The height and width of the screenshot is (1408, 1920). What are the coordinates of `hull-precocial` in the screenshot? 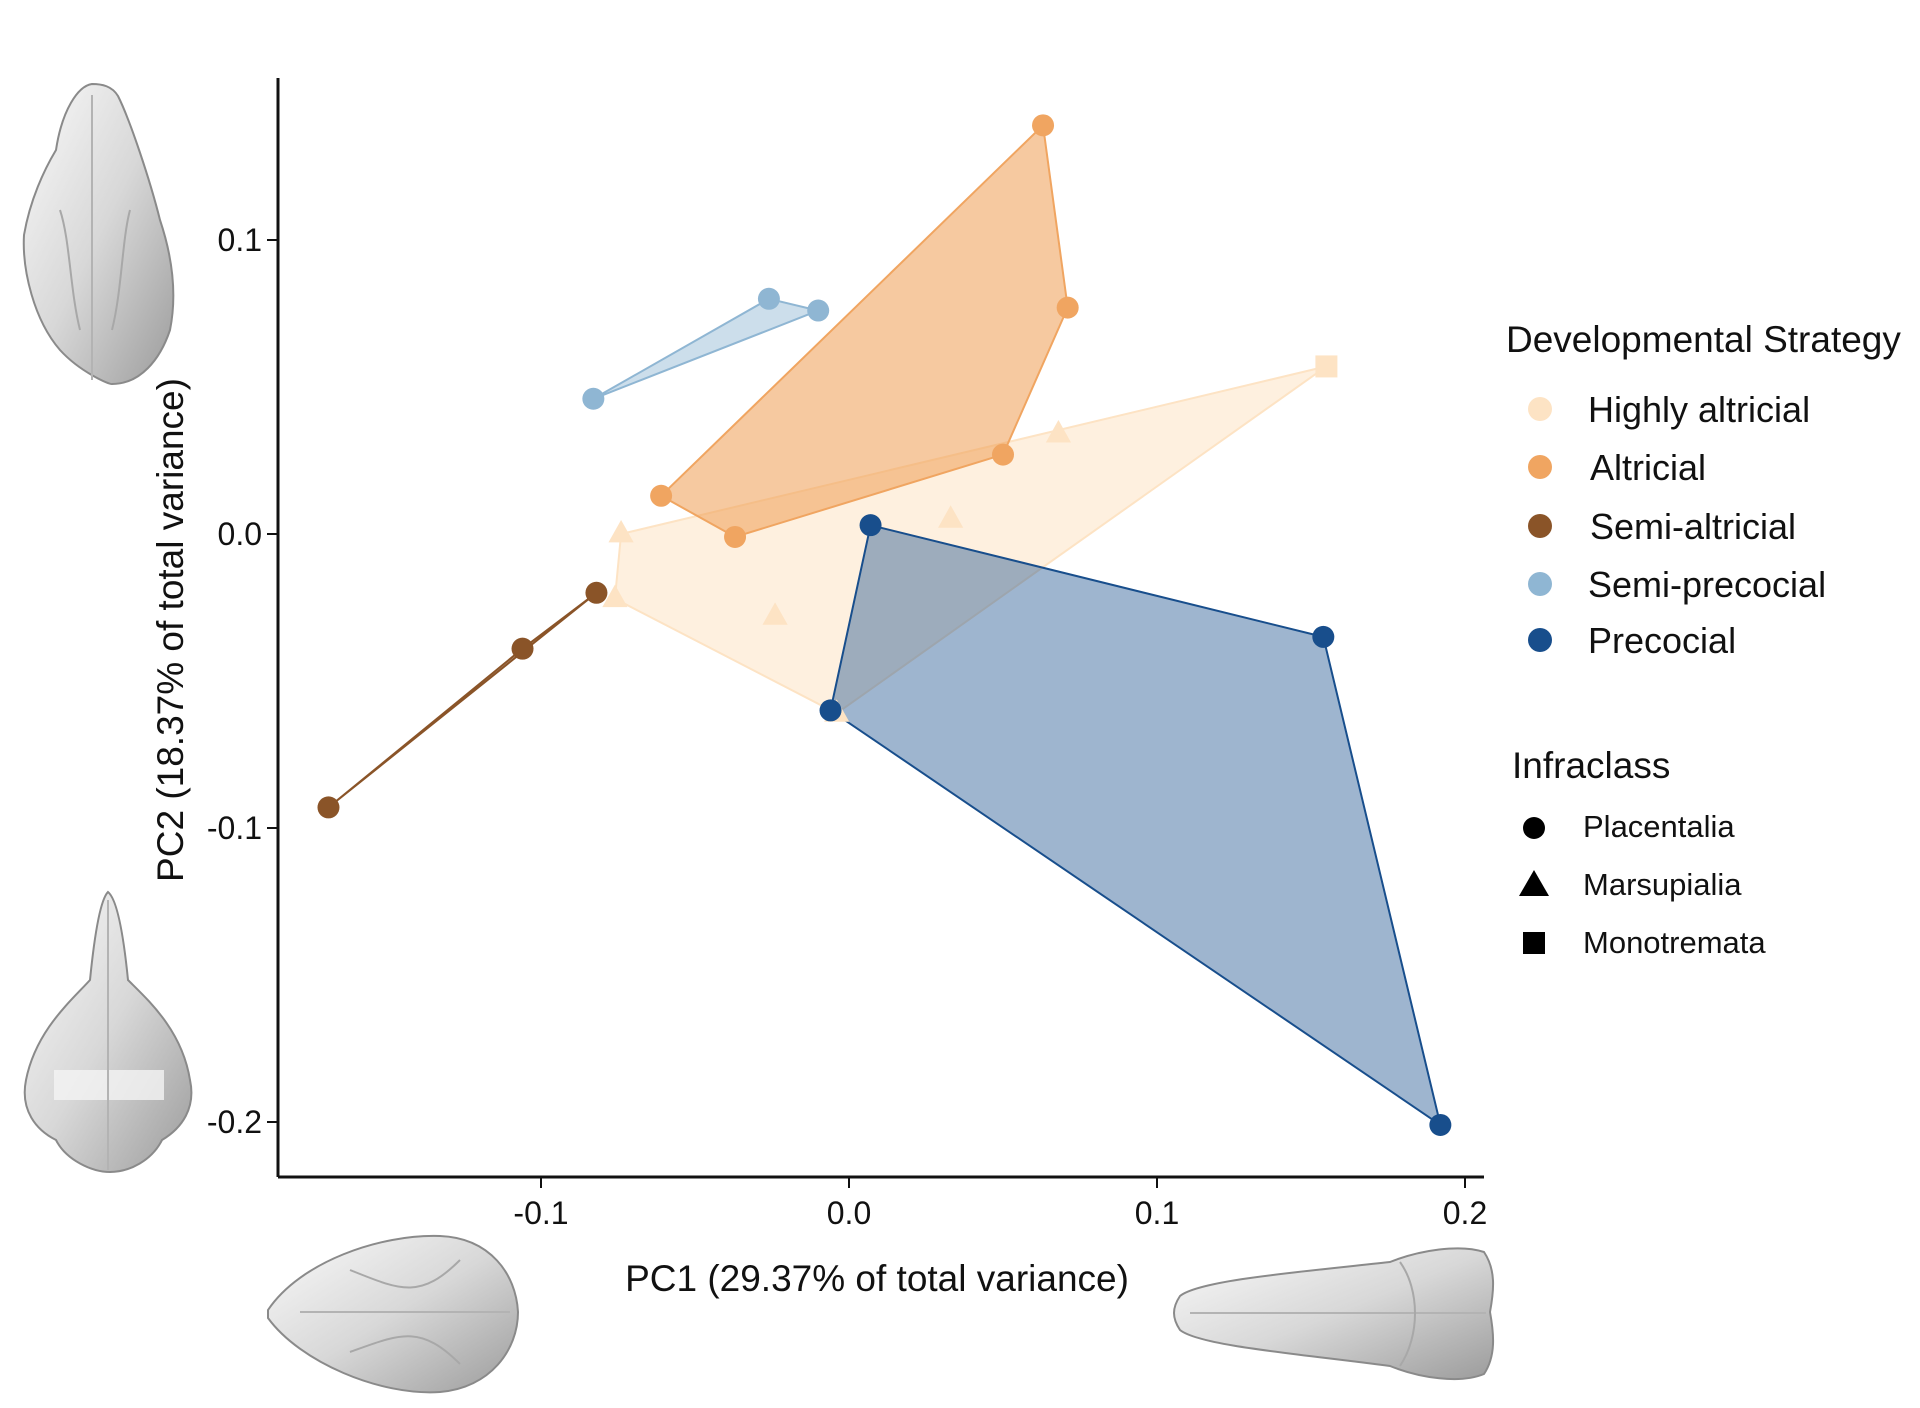 It's located at (1135, 825).